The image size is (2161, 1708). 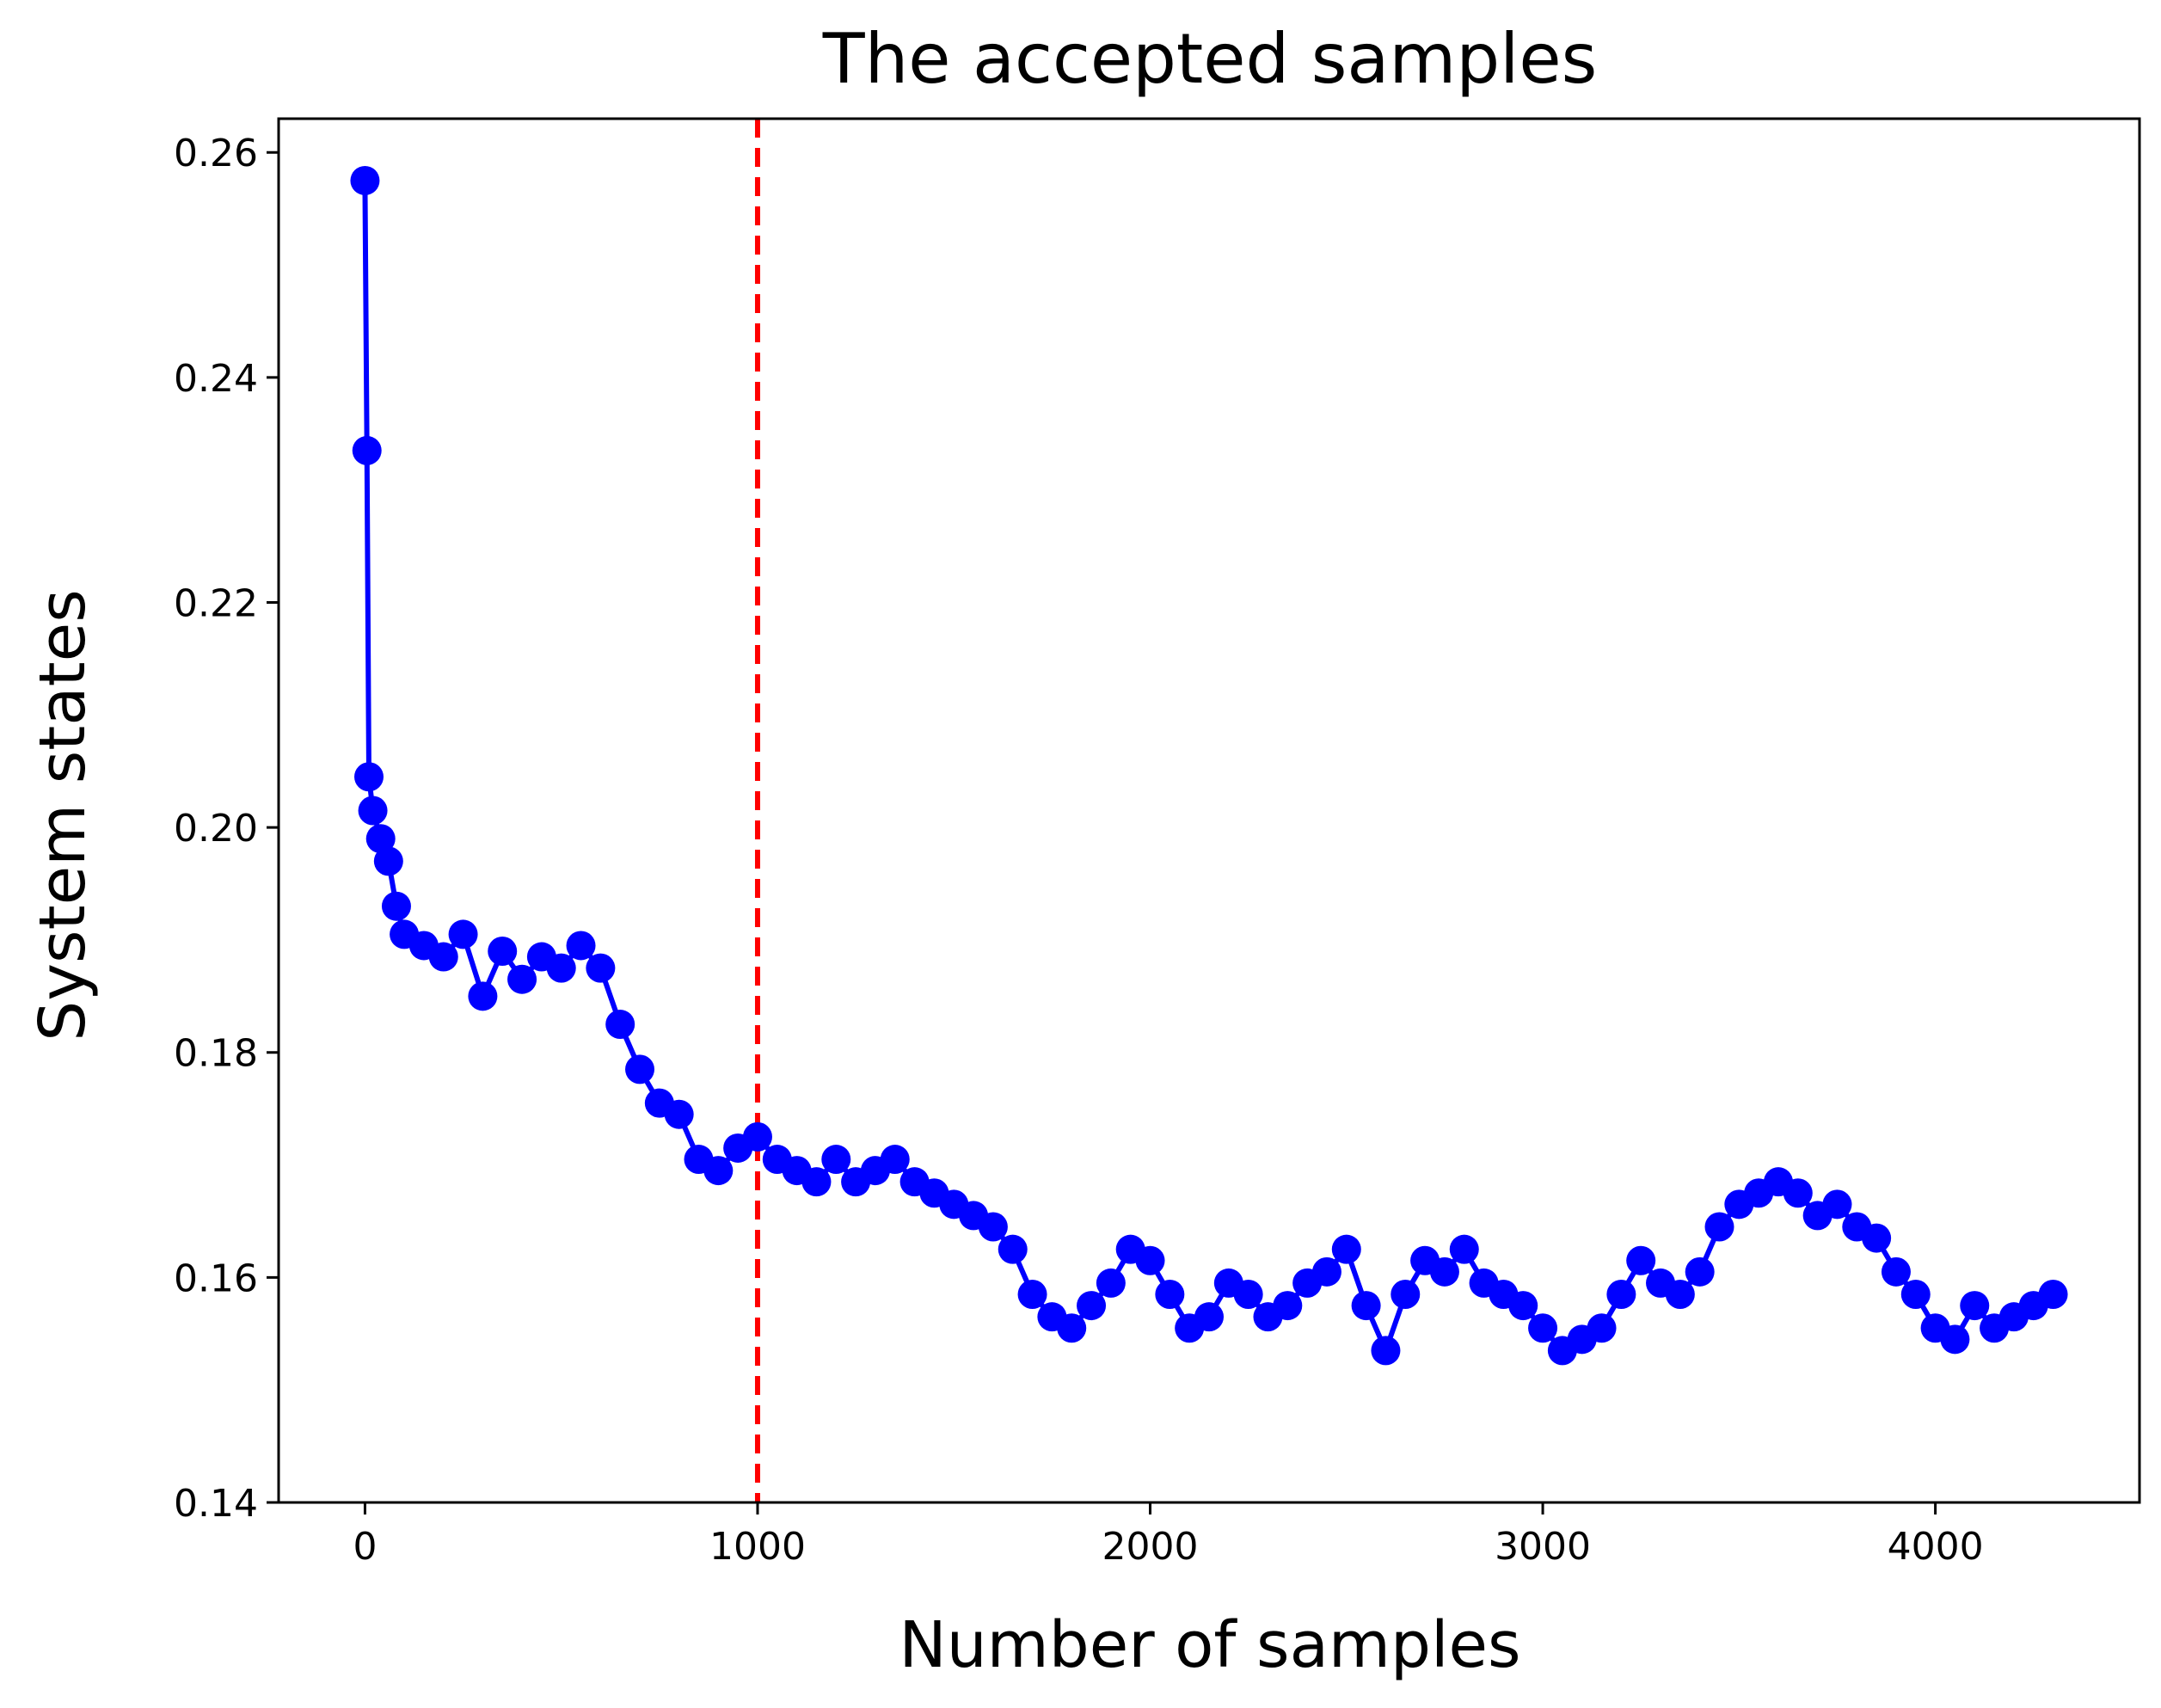 I want to click on y-tick-label: 0.22, so click(x=216, y=603).